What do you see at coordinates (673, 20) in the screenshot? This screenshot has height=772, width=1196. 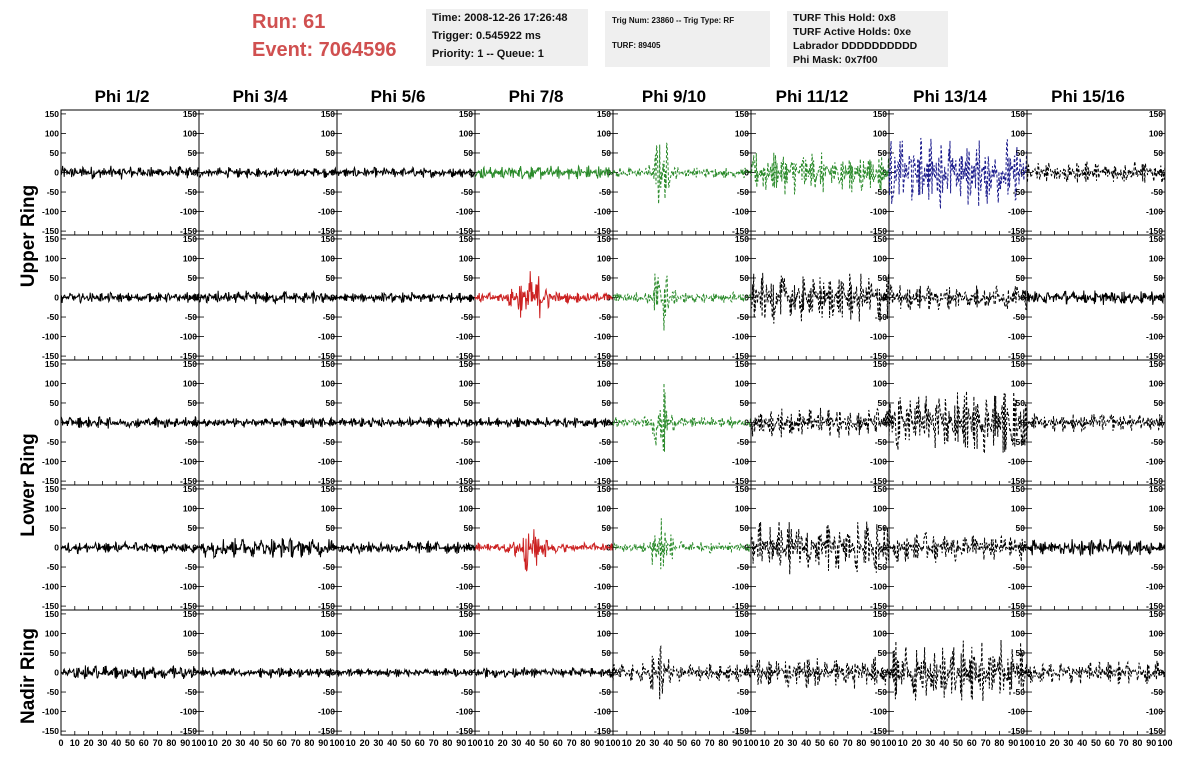 I see `trig-num-text: Trig Num: 23860 -- Trig Type: RF` at bounding box center [673, 20].